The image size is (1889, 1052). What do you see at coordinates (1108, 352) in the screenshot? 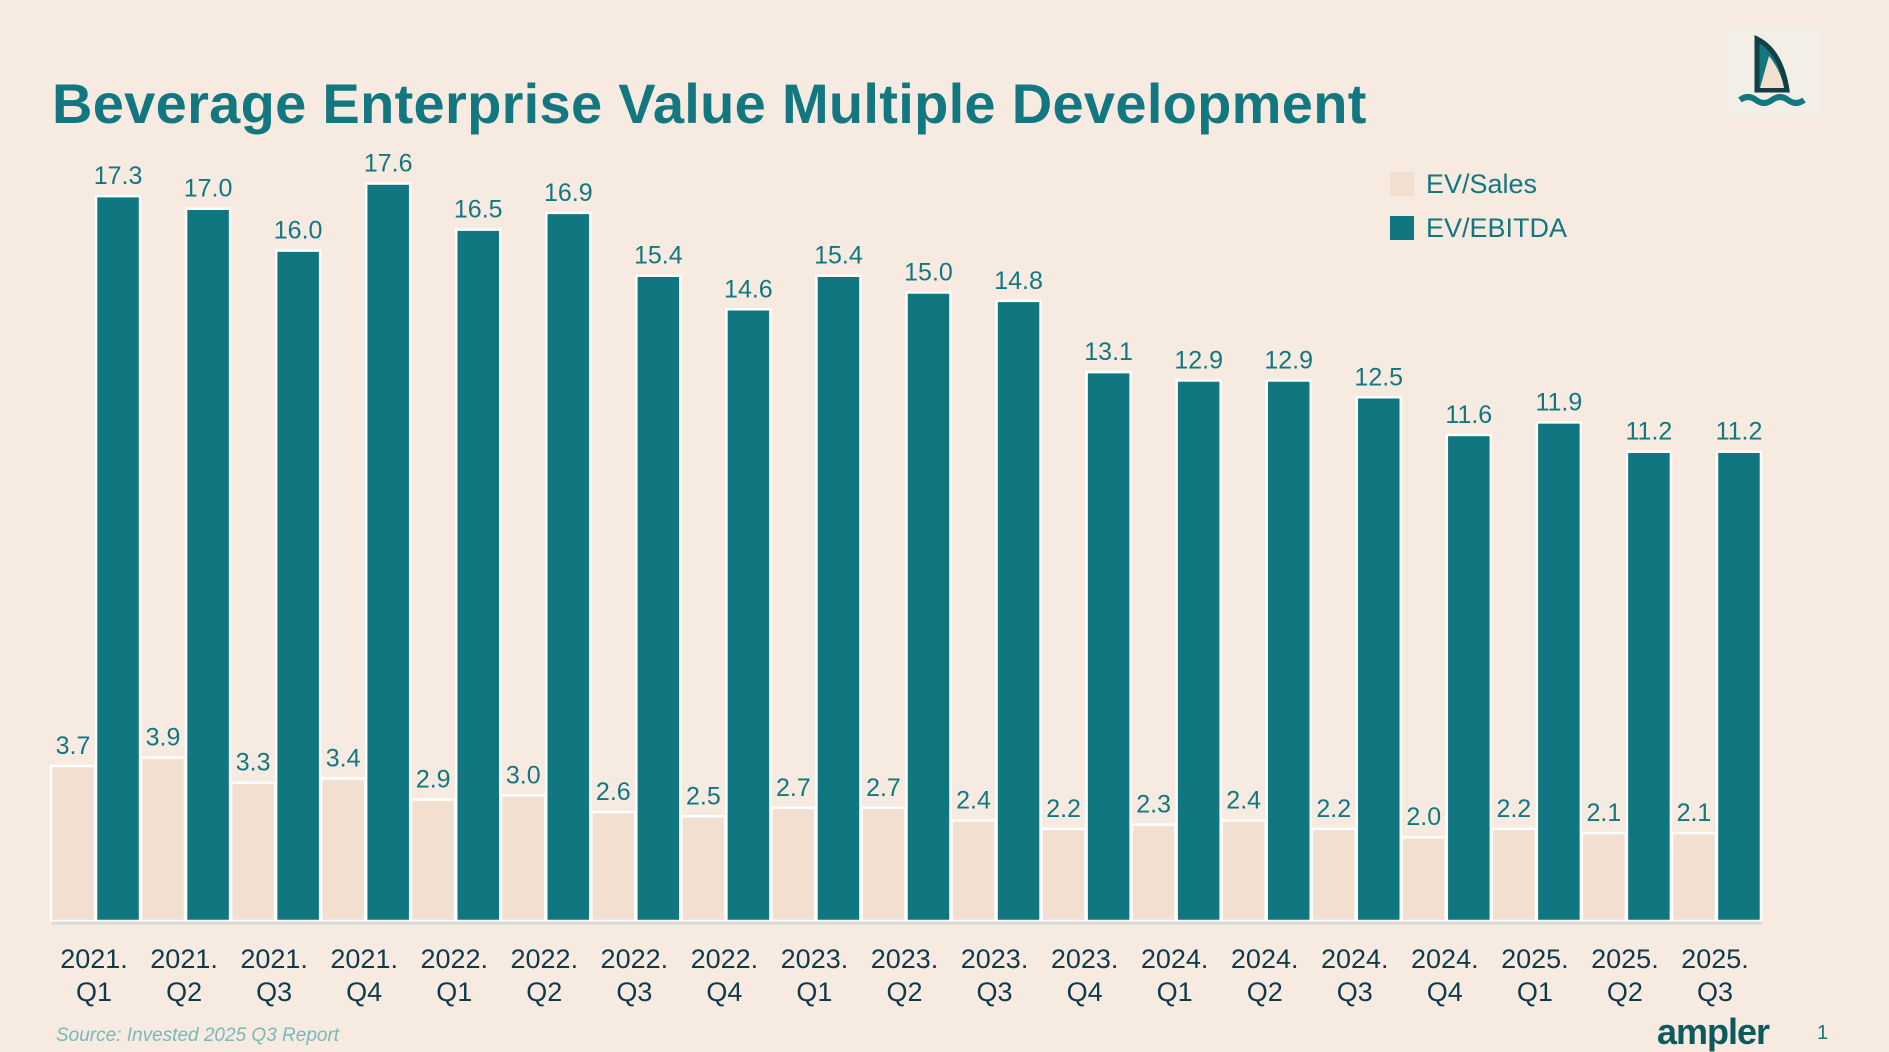
I see `data-label: 13.1` at bounding box center [1108, 352].